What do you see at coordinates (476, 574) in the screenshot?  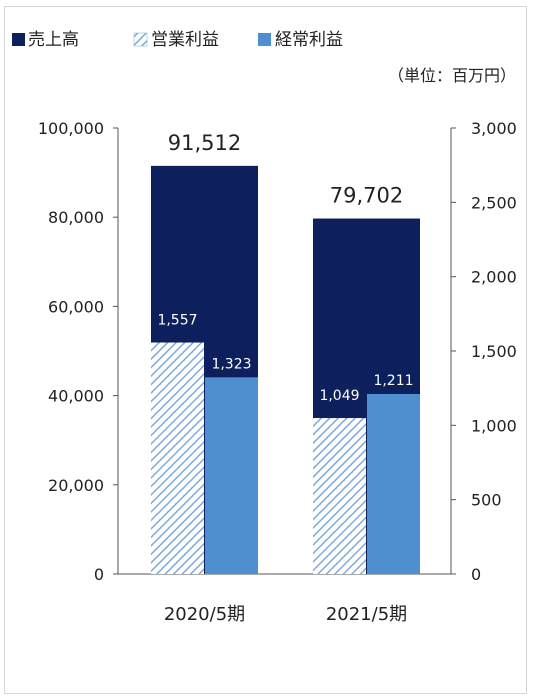 I see `right-tick-label: 0` at bounding box center [476, 574].